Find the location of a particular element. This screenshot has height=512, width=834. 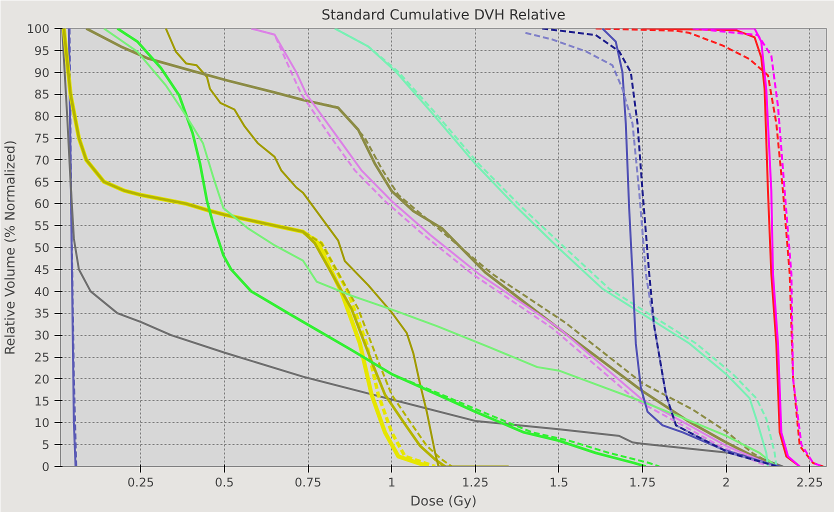

x-tick-label: 1.75 is located at coordinates (642, 483).